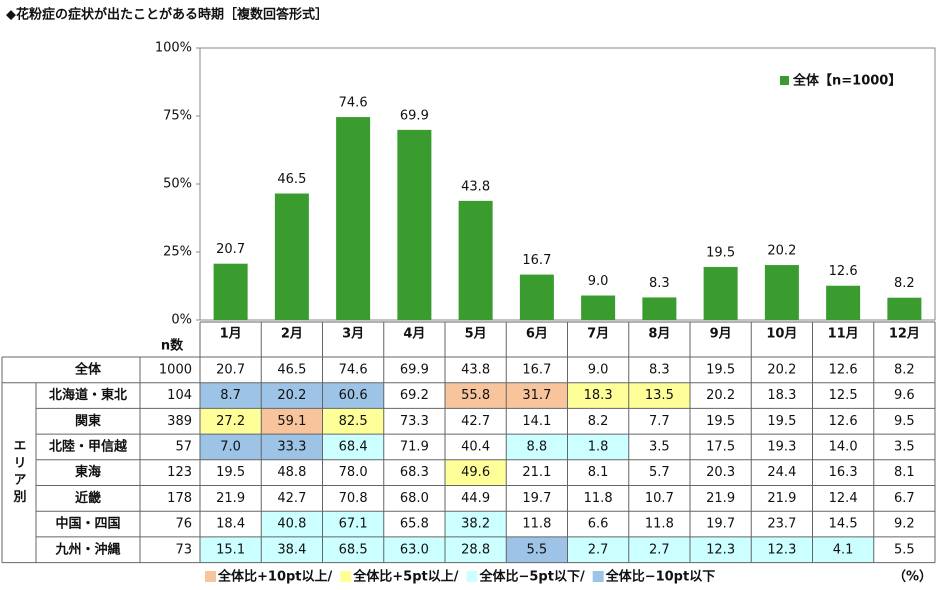 Image resolution: width=940 pixels, height=590 pixels. What do you see at coordinates (88, 369) in the screenshot?
I see `row-label: 全体` at bounding box center [88, 369].